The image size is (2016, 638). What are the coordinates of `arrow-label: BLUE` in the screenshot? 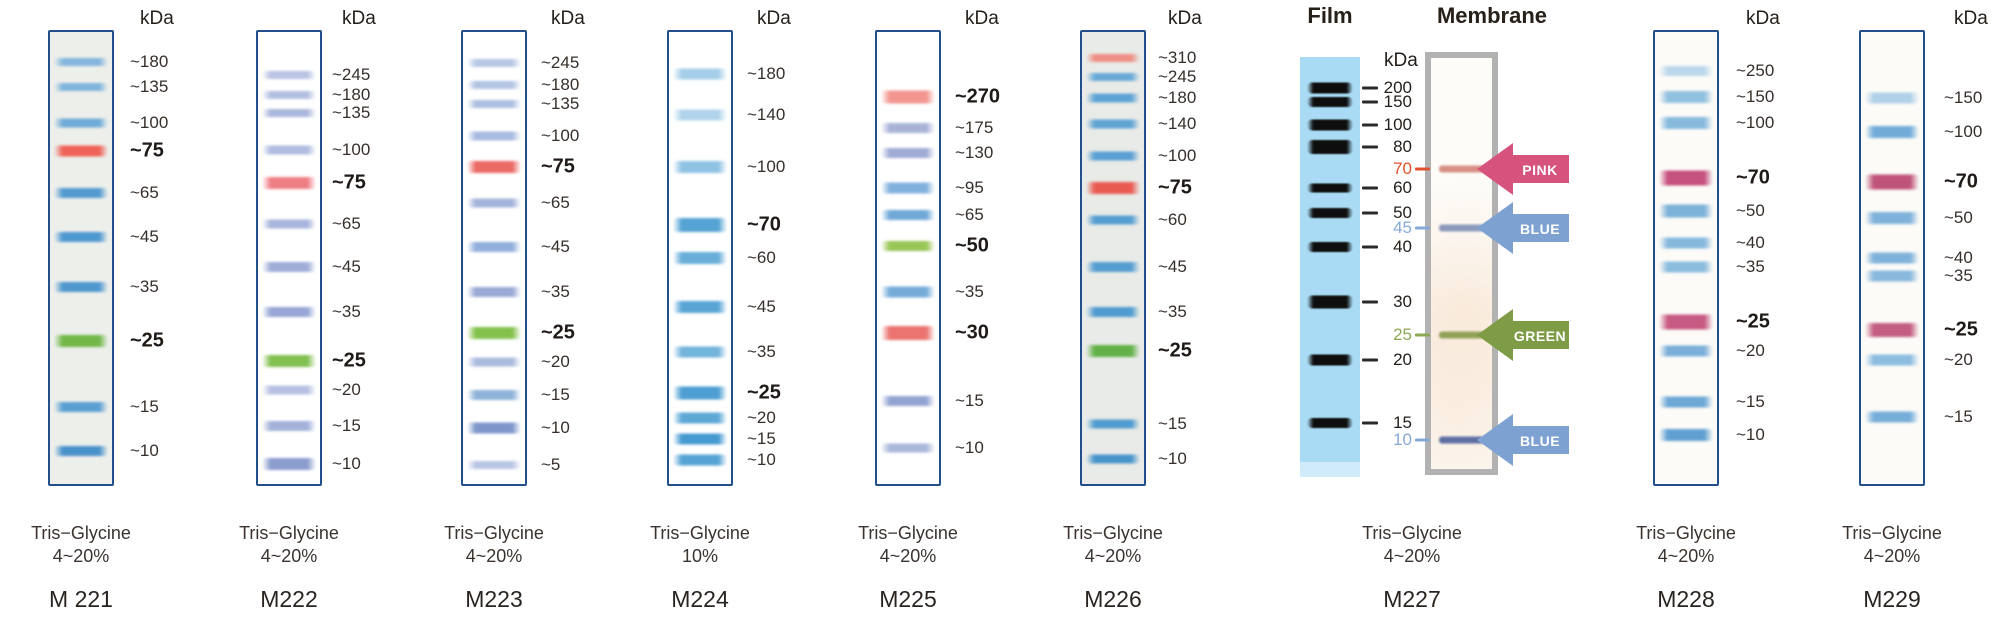 It's located at (1540, 229).